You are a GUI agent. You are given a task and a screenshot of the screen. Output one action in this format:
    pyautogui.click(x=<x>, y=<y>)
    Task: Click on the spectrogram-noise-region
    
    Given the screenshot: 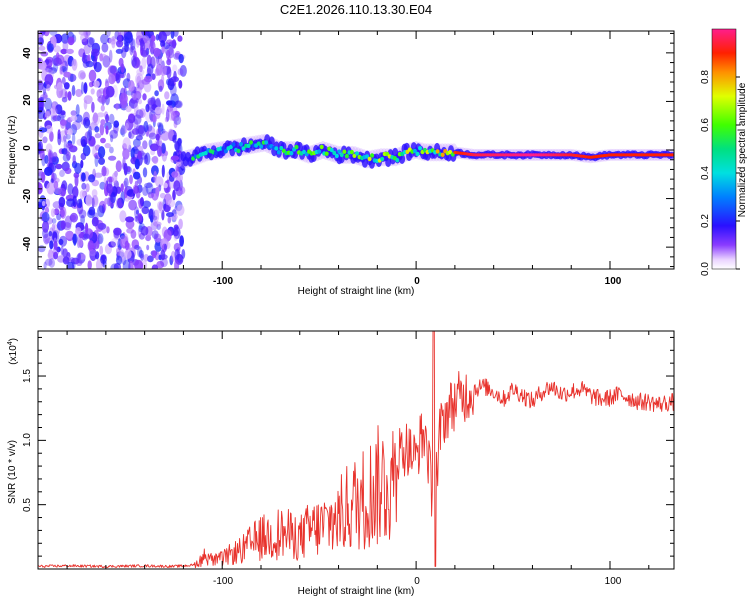 What is the action you would take?
    pyautogui.click(x=112, y=150)
    